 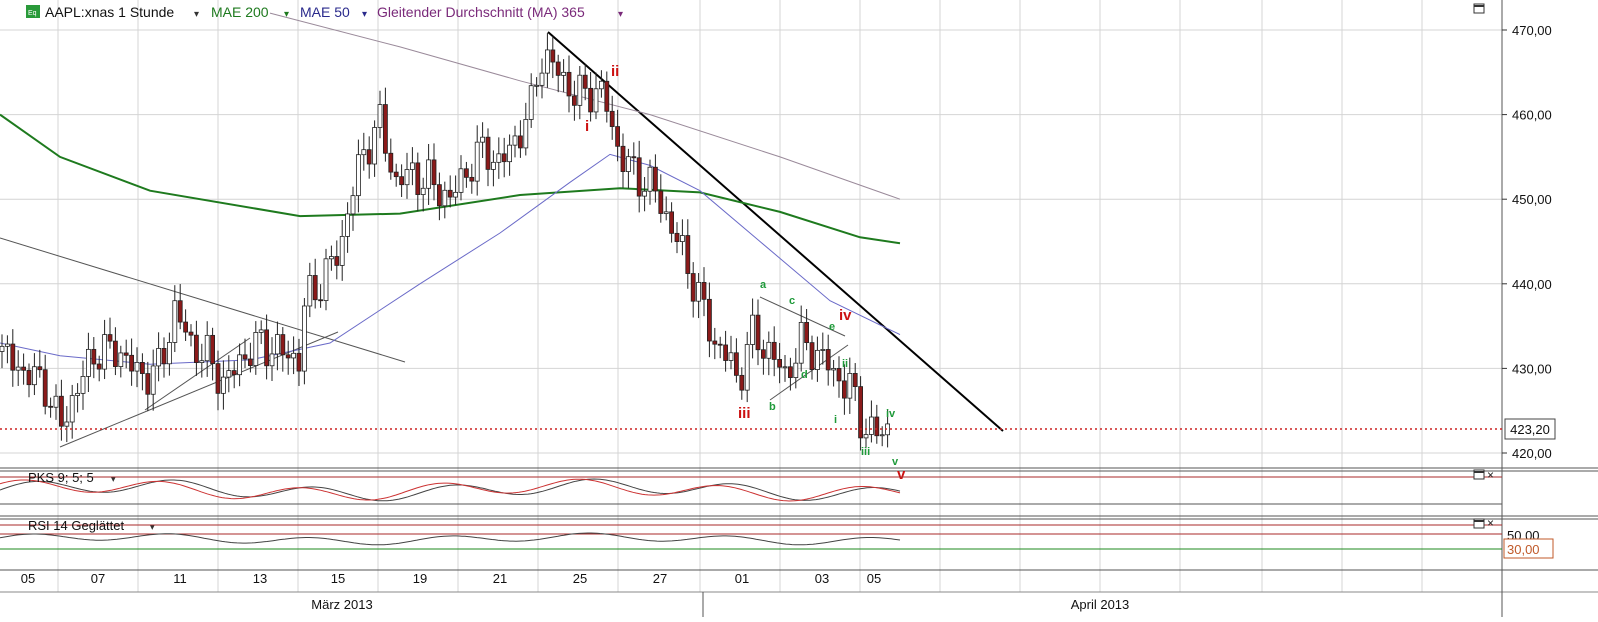 I want to click on price-panel-maximize-button, so click(x=1479, y=8).